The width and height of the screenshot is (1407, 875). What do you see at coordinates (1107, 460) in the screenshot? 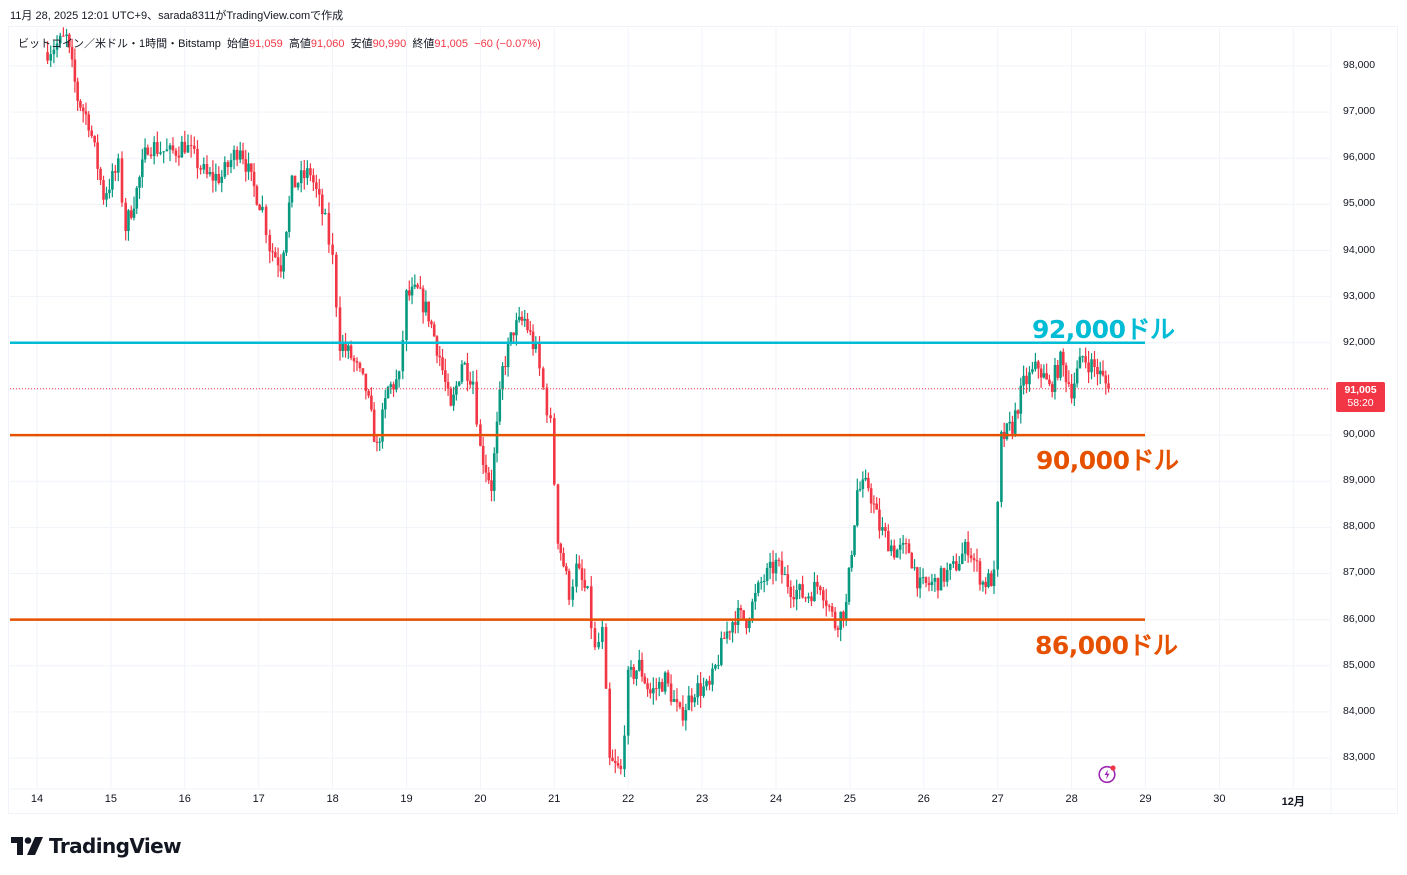
I see `annotation-90000: 90,000ドル` at bounding box center [1107, 460].